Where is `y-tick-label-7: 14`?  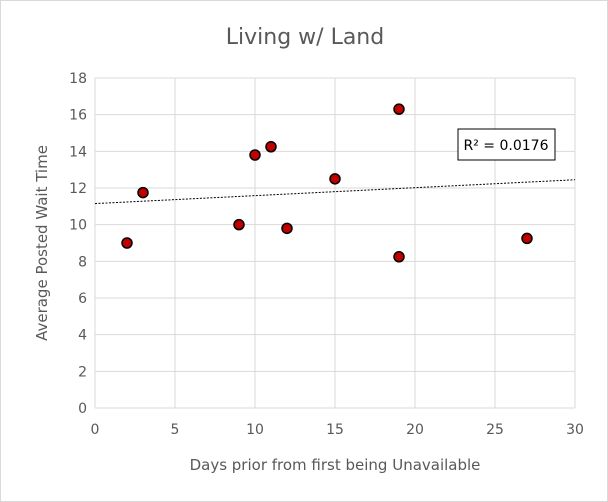 y-tick-label-7: 14 is located at coordinates (78, 152).